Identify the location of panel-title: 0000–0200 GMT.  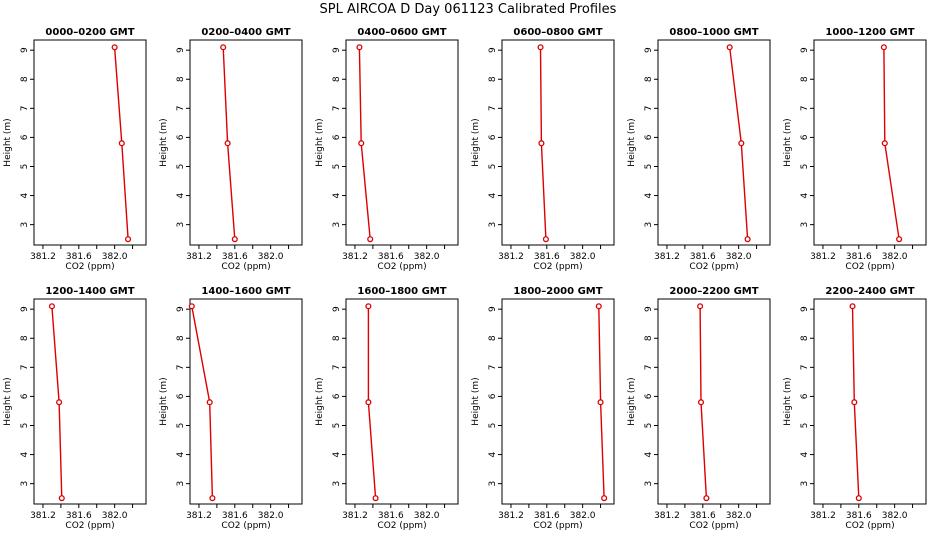
(89, 32).